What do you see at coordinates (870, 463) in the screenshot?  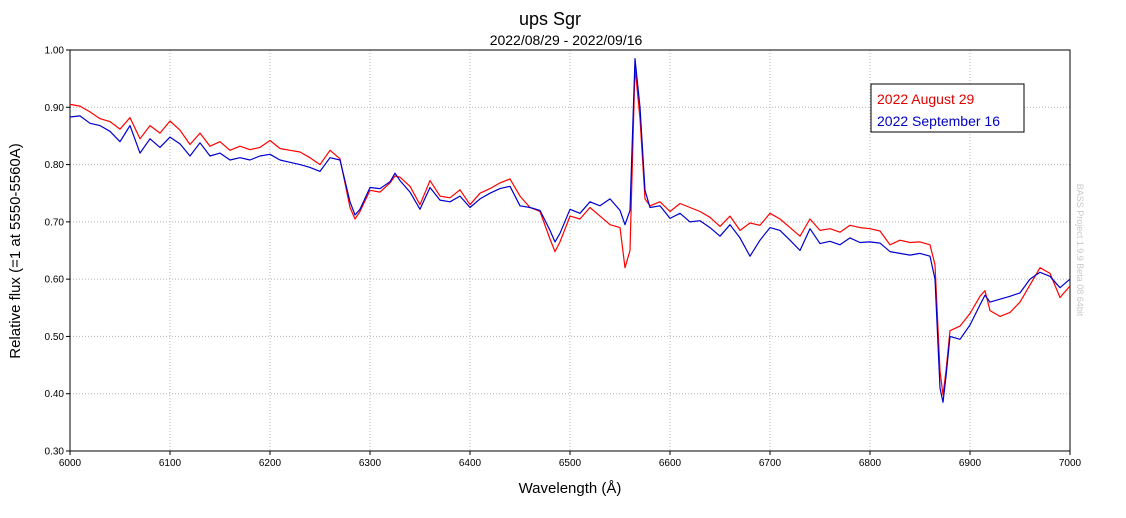 I see `x-tick-label: 6800` at bounding box center [870, 463].